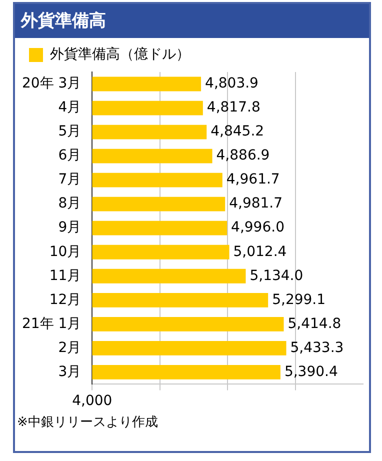 The width and height of the screenshot is (382, 461). Describe the element at coordinates (52, 324) in the screenshot. I see `y-tick-label: 21年 1月` at that location.